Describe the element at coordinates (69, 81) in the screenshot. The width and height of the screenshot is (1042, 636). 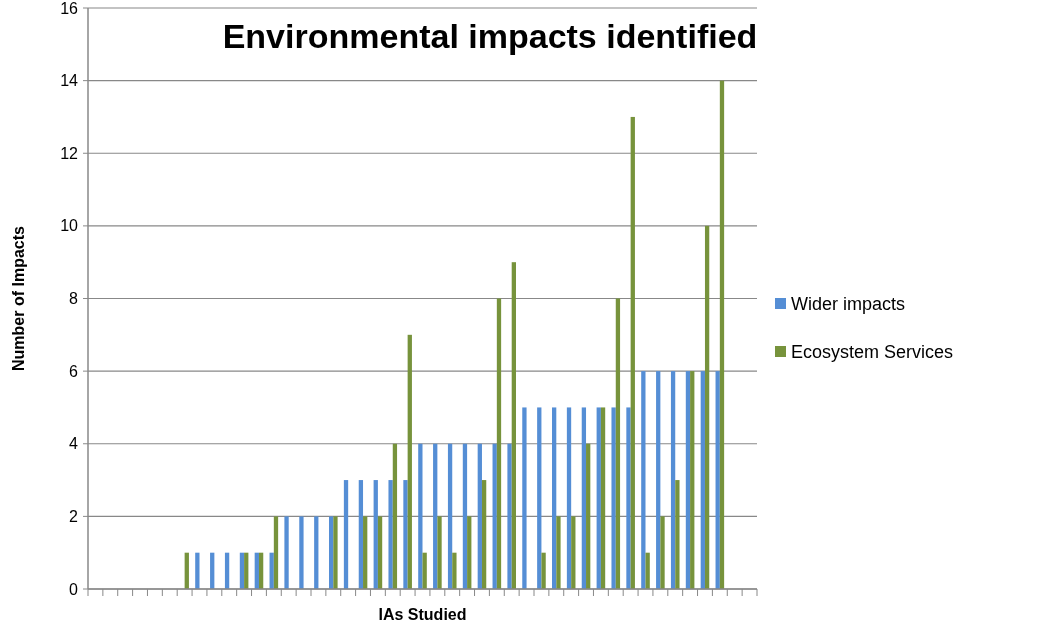
I see `y-tick-label: 14` at that location.